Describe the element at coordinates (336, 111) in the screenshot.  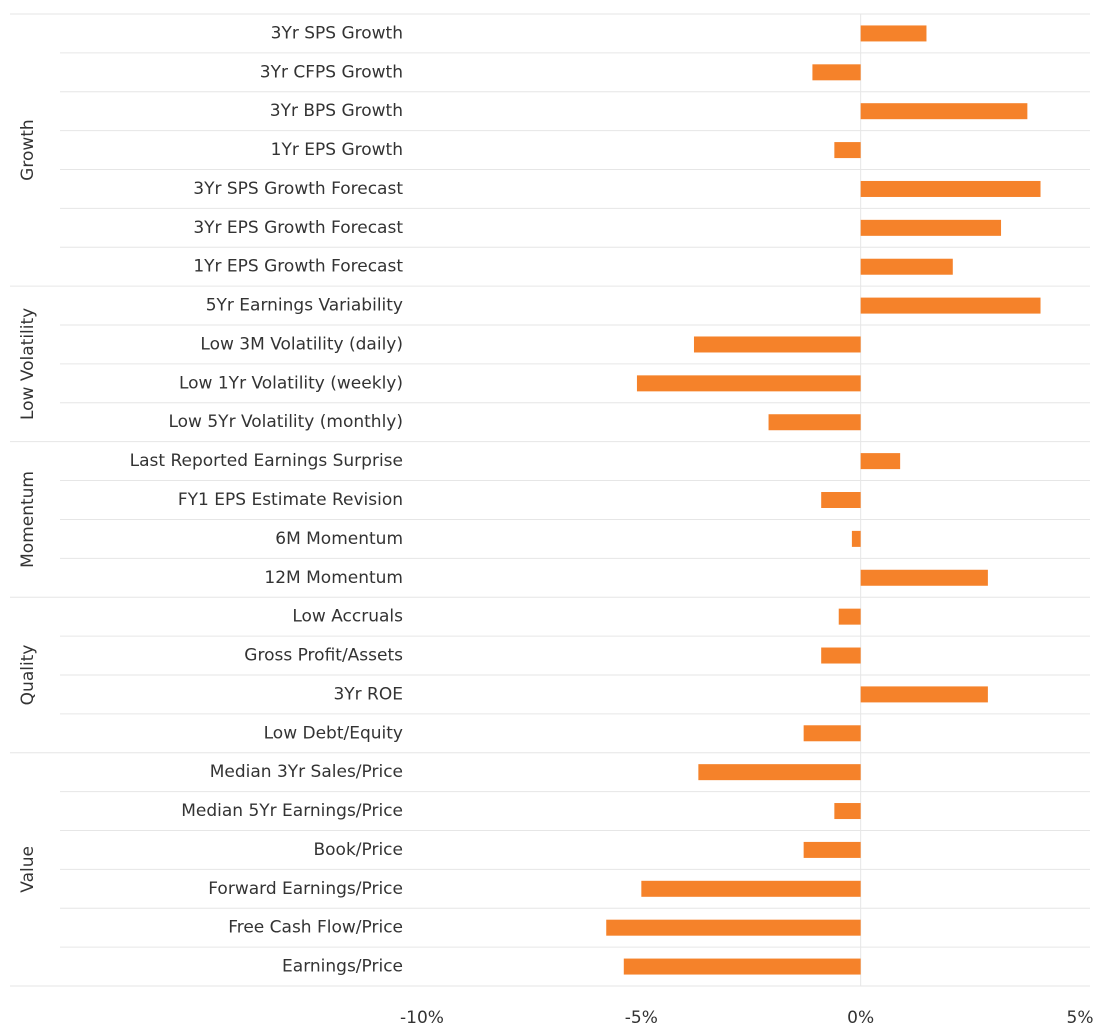
I see `category-label: 3Yr BPS Growth` at that location.